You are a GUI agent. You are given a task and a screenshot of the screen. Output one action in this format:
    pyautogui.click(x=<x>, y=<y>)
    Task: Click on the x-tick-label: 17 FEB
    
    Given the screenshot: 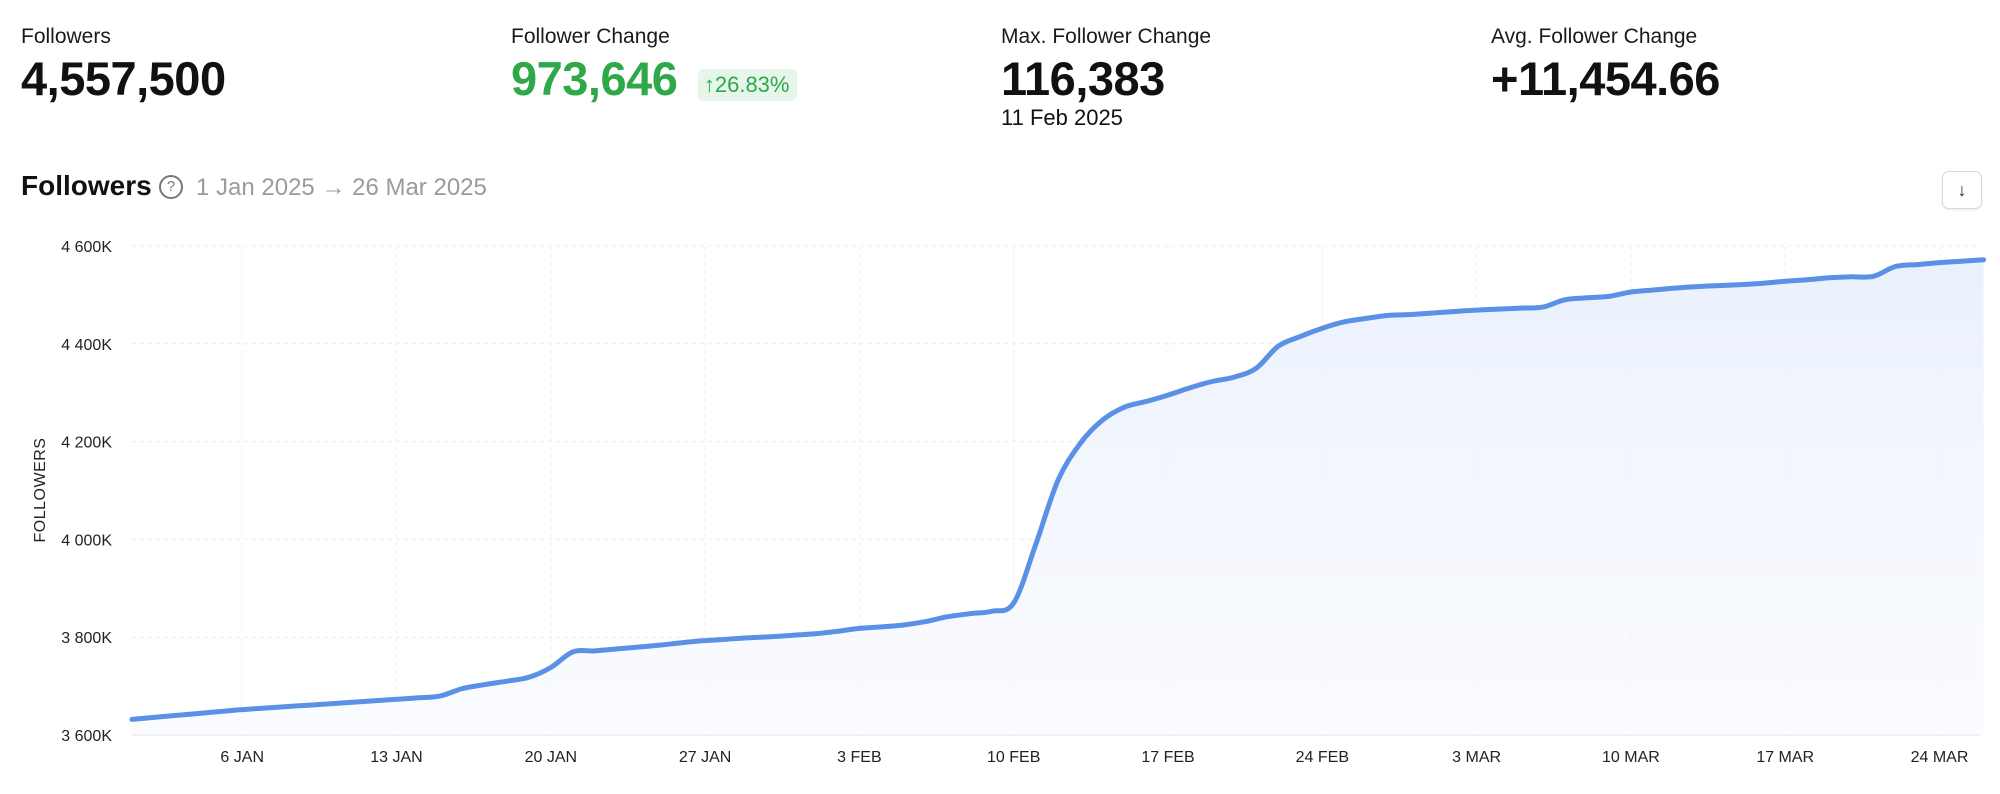 What is the action you would take?
    pyautogui.click(x=1167, y=757)
    